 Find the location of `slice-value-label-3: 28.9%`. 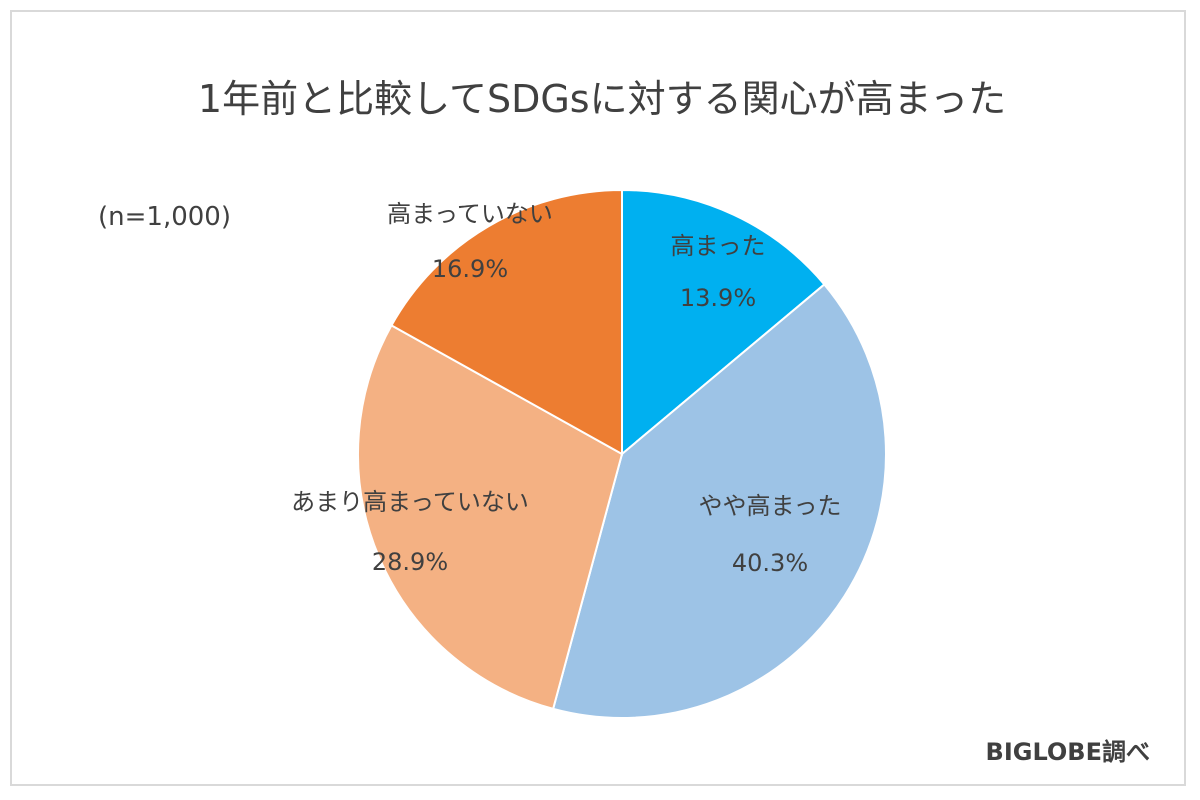

slice-value-label-3: 28.9% is located at coordinates (410, 562).